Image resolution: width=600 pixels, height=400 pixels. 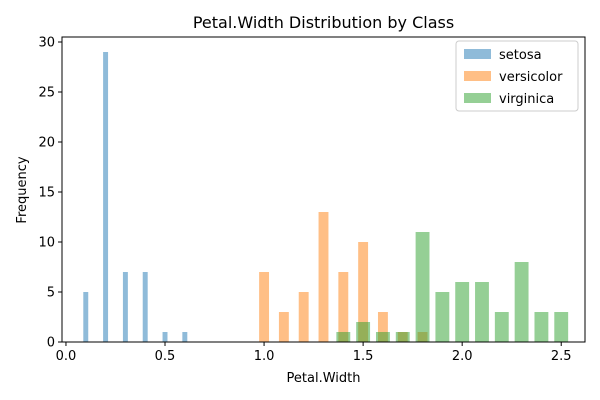 I want to click on legend-swatch-versicolor, so click(x=477, y=76).